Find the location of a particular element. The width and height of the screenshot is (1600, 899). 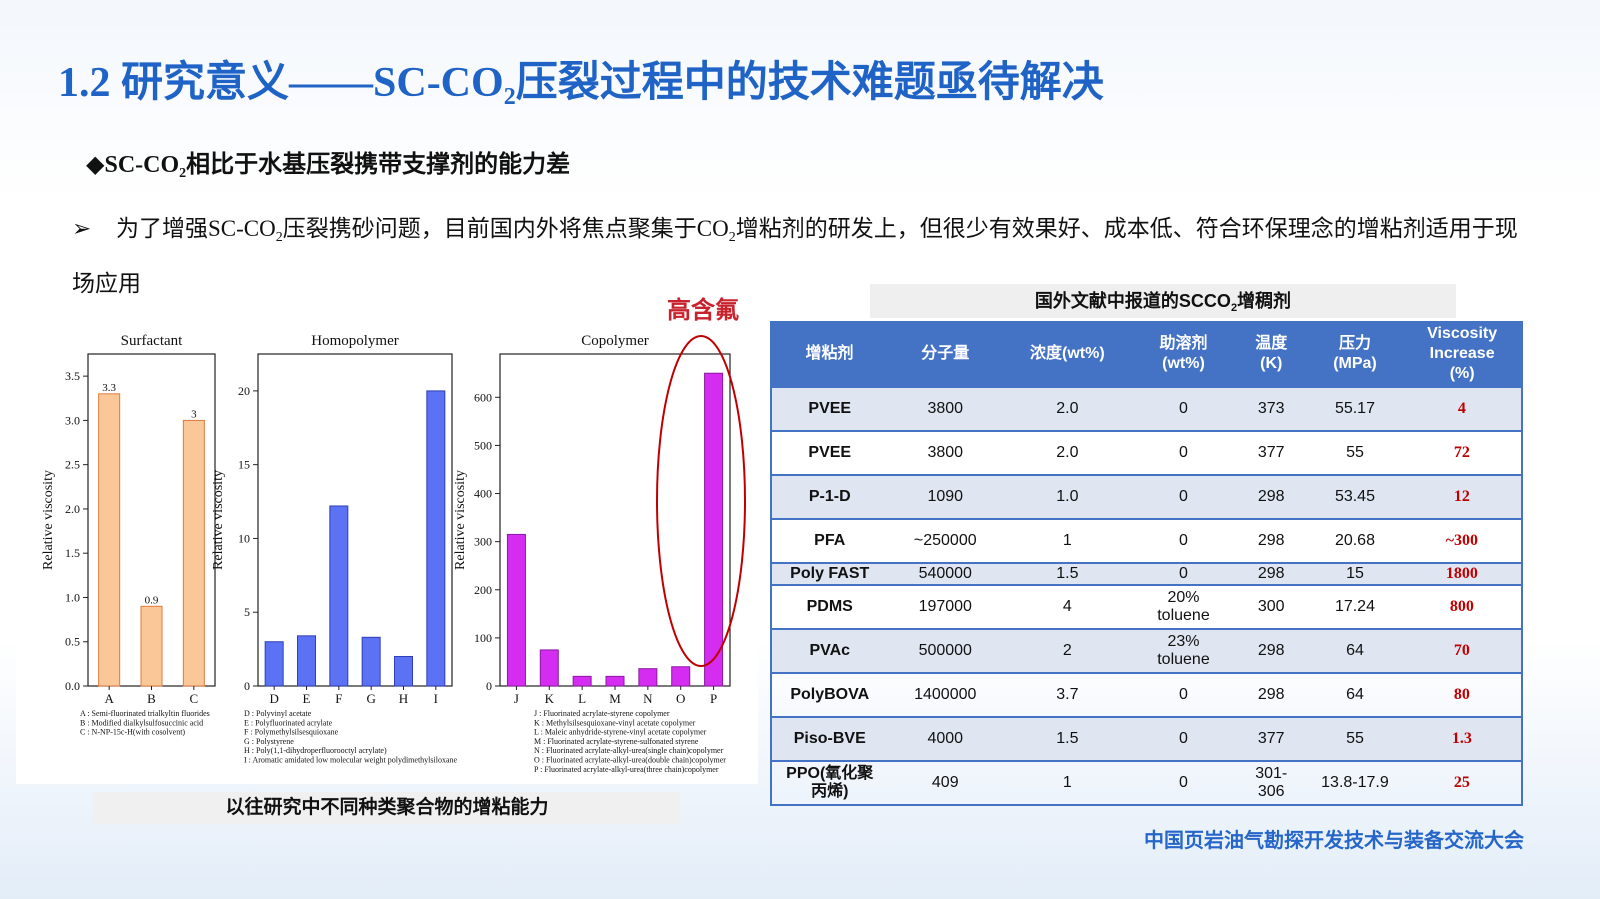

highlight-ellipse is located at coordinates (701, 501).